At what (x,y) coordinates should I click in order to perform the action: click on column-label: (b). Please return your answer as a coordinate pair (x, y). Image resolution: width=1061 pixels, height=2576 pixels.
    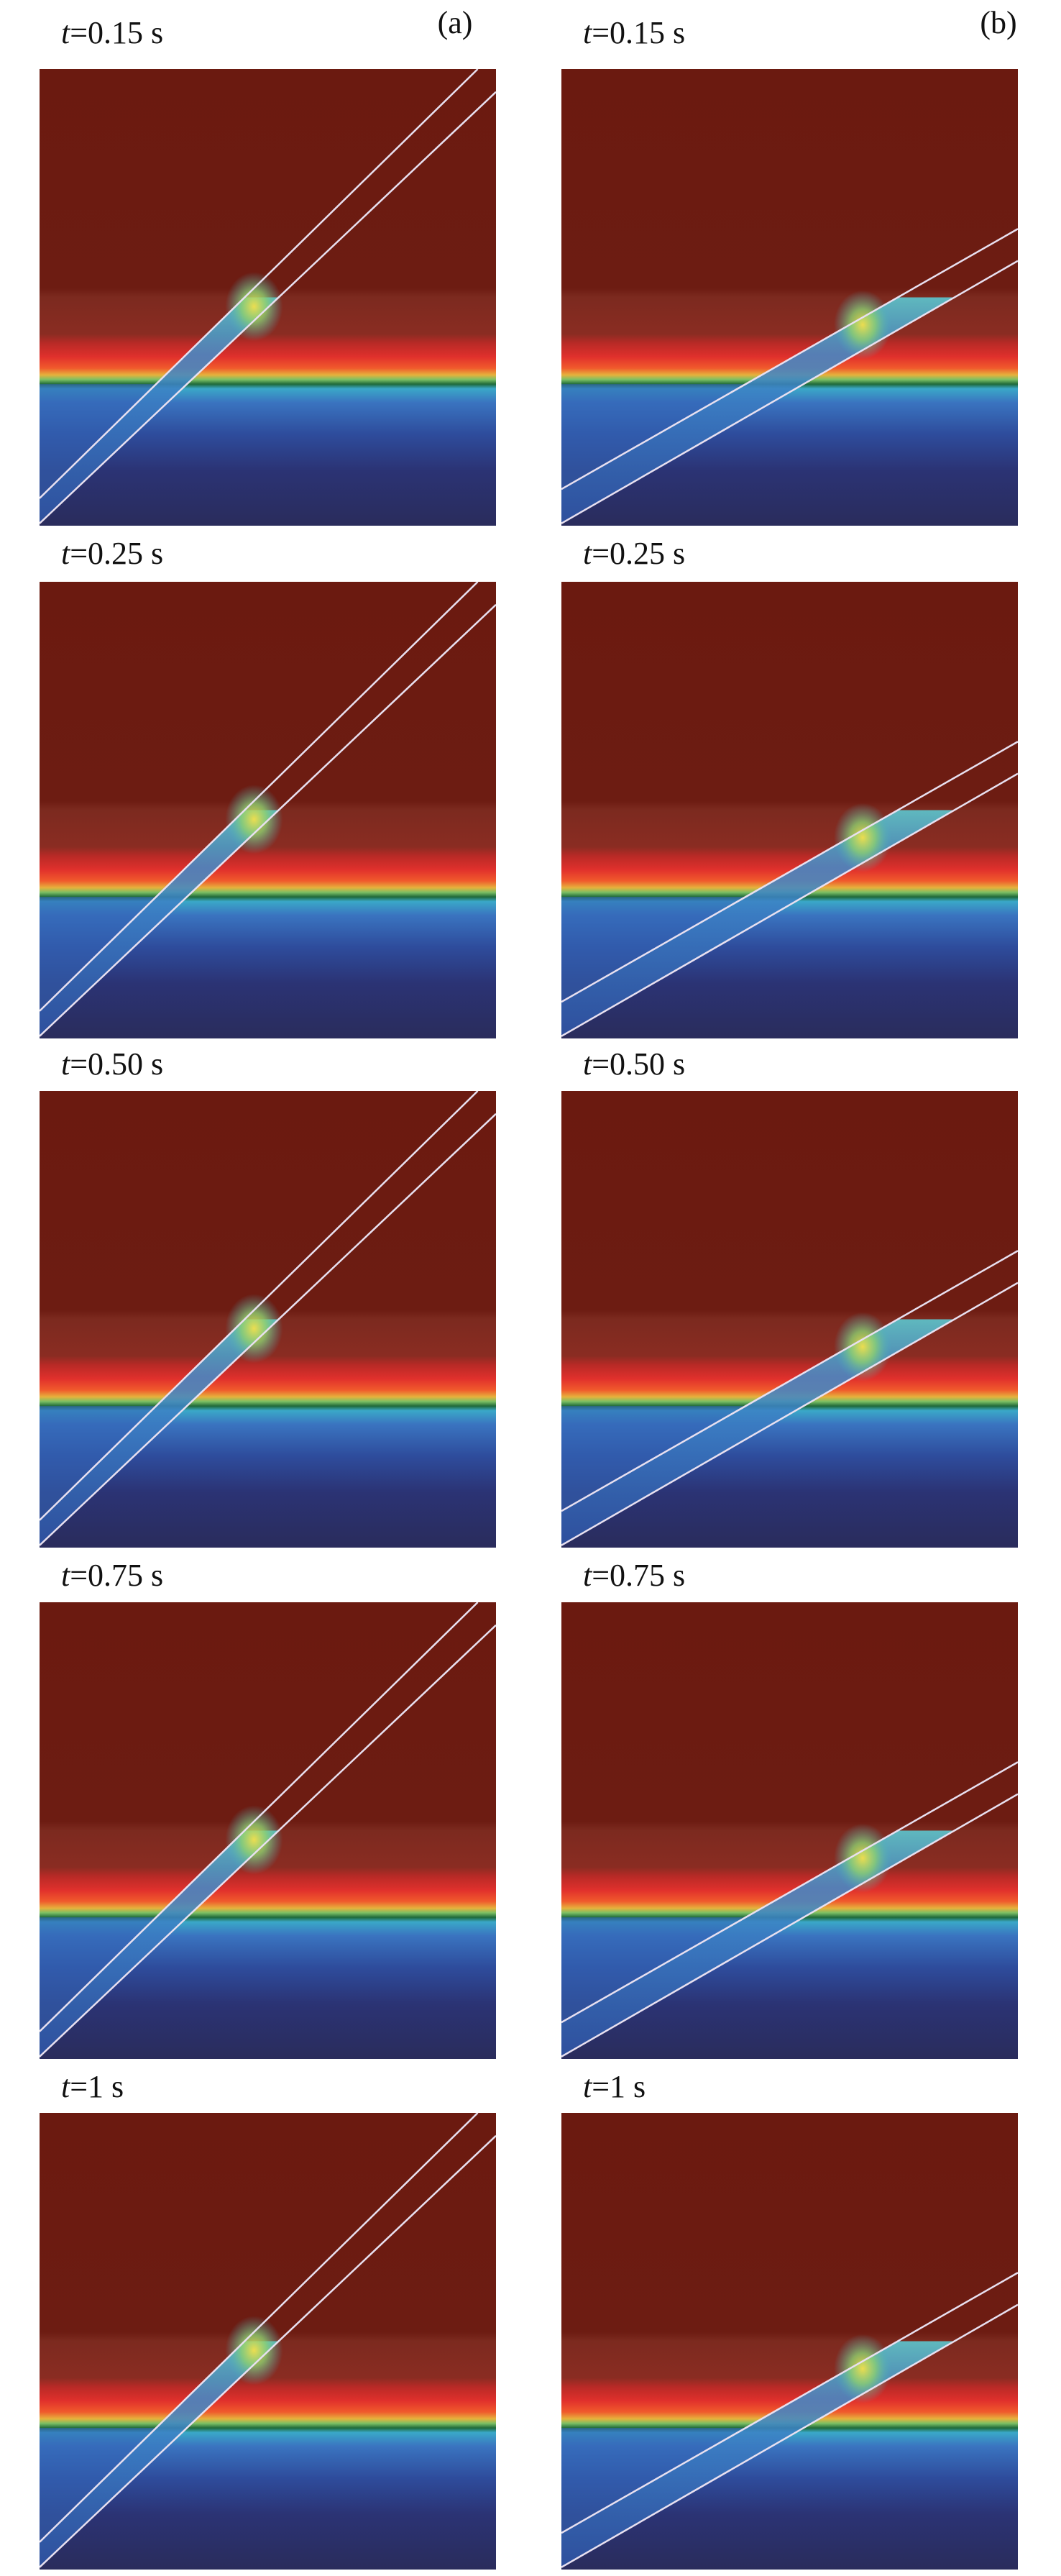
    Looking at the image, I should click on (998, 22).